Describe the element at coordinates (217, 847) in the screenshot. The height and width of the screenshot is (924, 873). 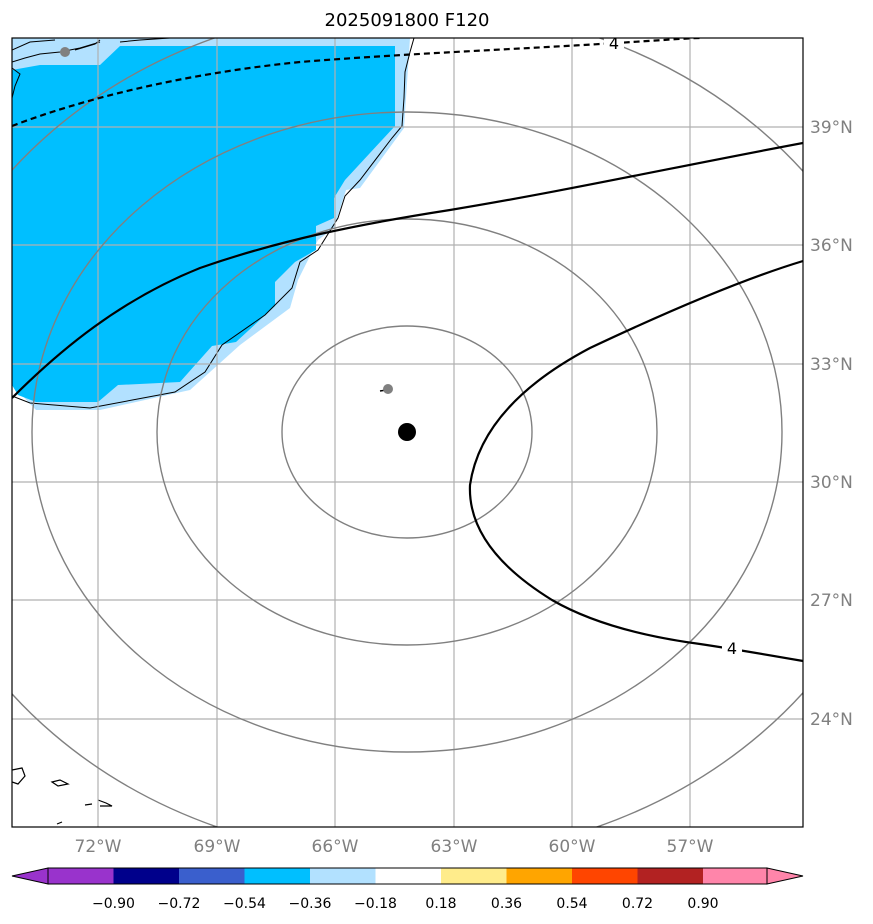
I see `lon-tick-label: 69°W` at that location.